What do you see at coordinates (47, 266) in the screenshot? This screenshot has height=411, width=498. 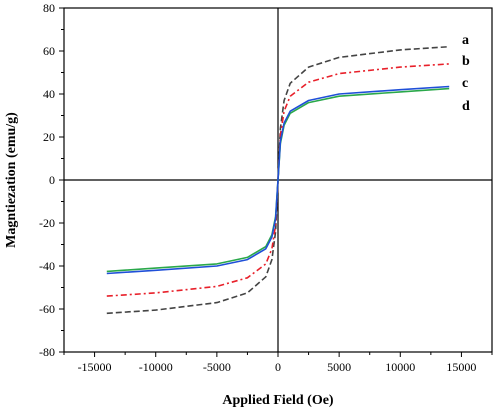 I see `y-tick-label: -40` at bounding box center [47, 266].